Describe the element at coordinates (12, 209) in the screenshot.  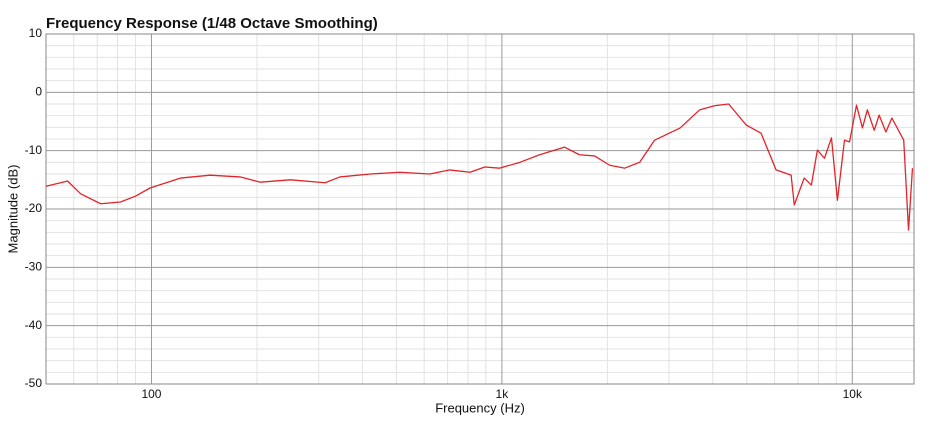
I see `y-axis-label: Magnitude (dB)` at that location.